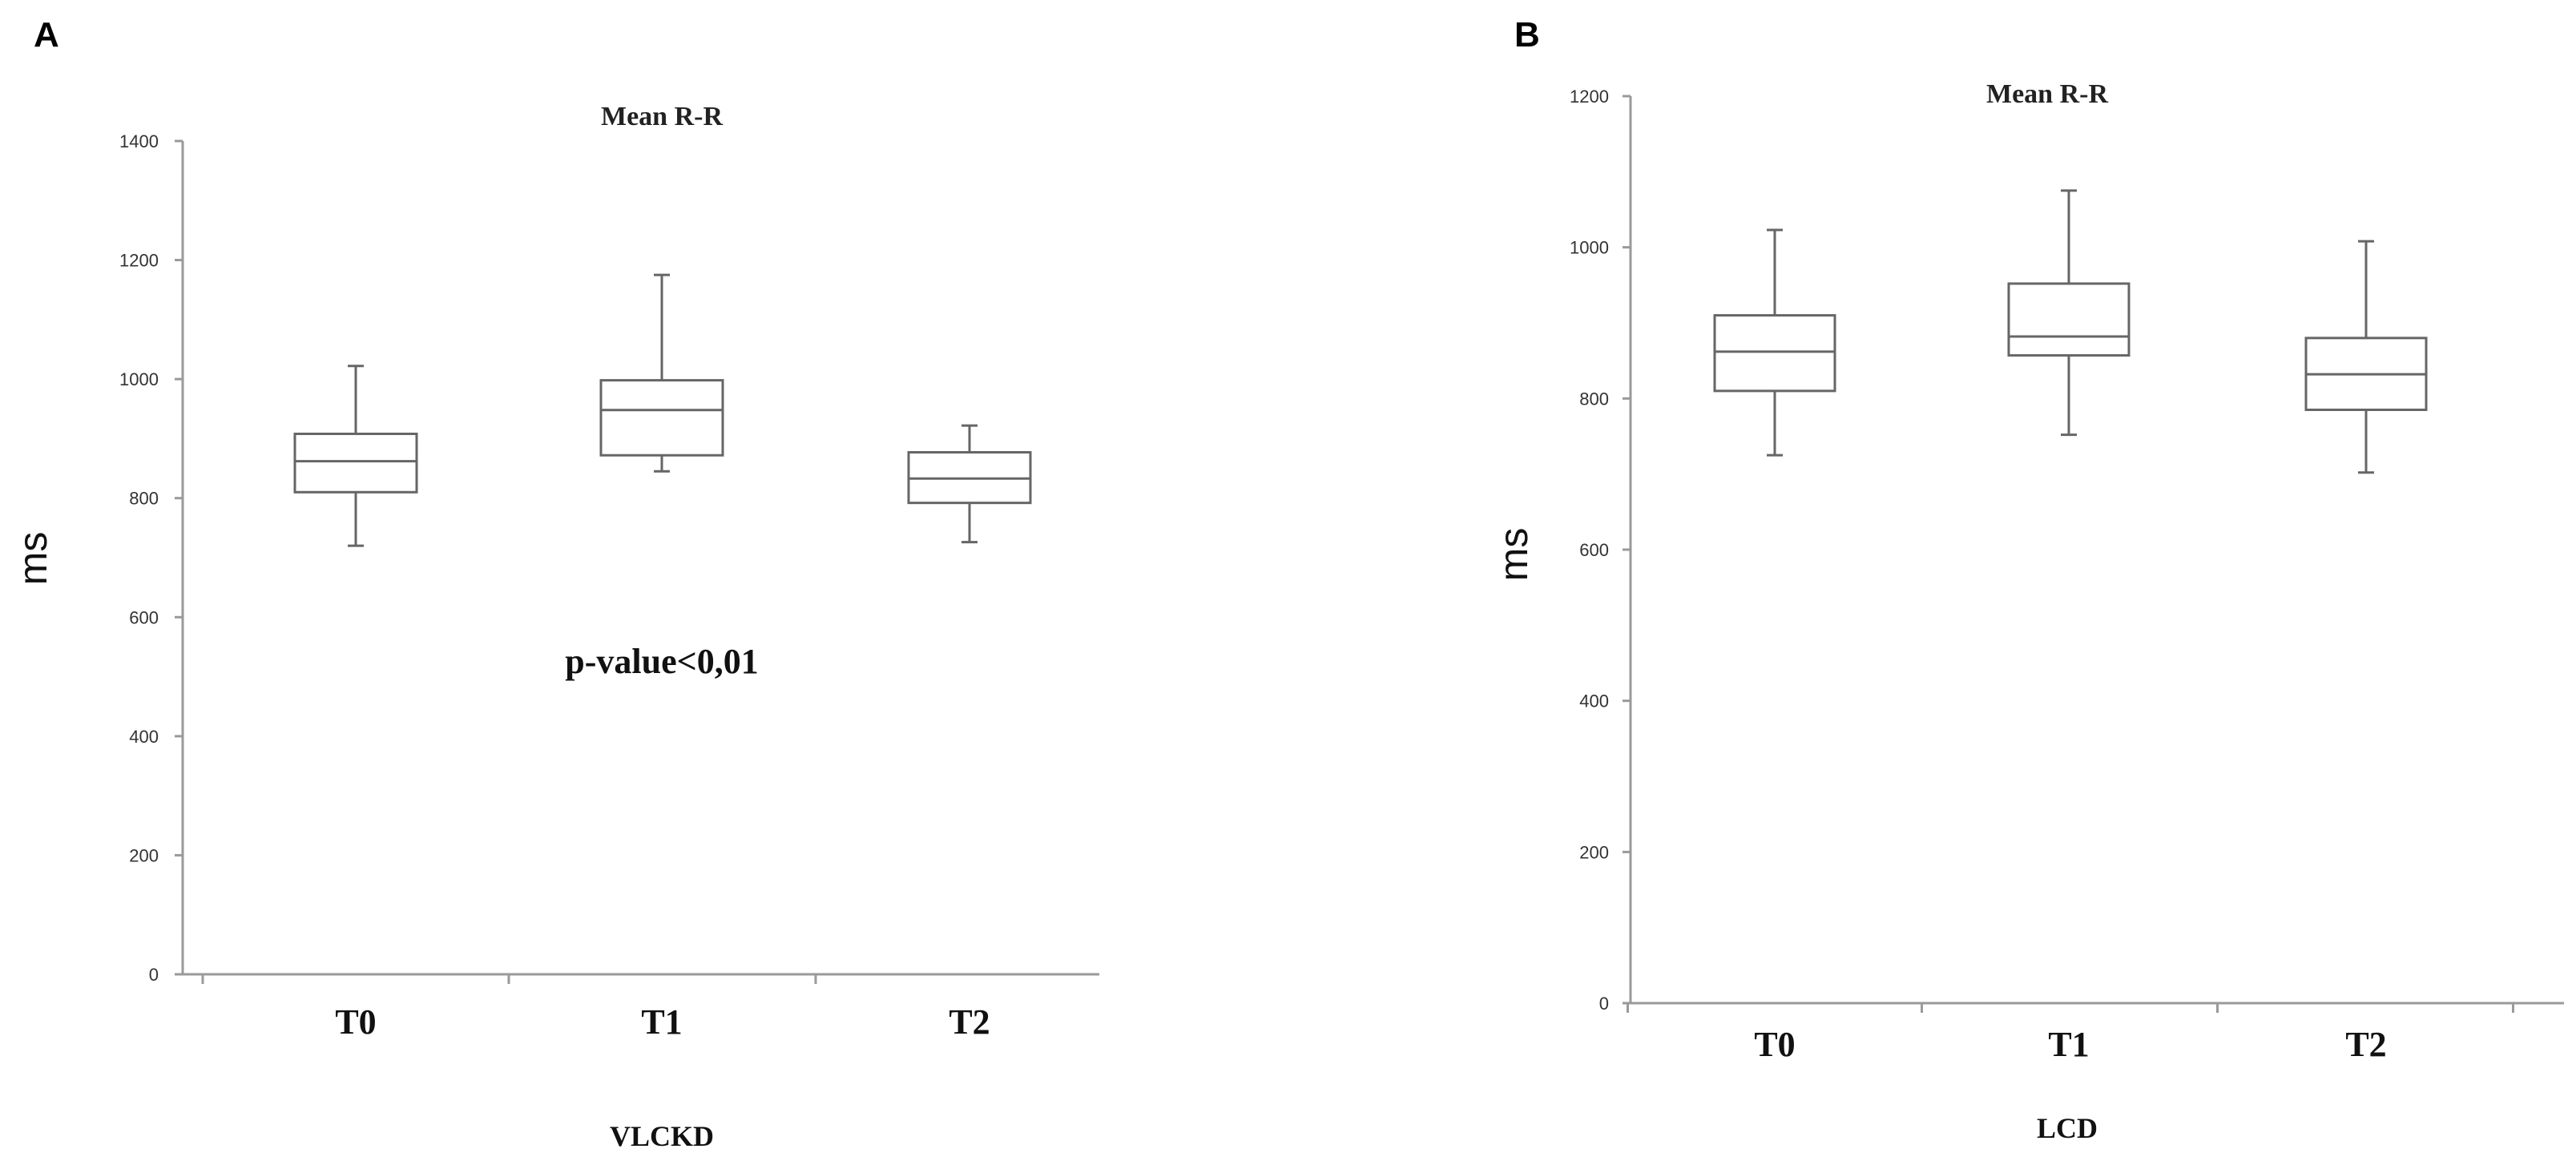 This screenshot has width=2576, height=1169. I want to click on panel-a-y-tick-label: 1200, so click(139, 261).